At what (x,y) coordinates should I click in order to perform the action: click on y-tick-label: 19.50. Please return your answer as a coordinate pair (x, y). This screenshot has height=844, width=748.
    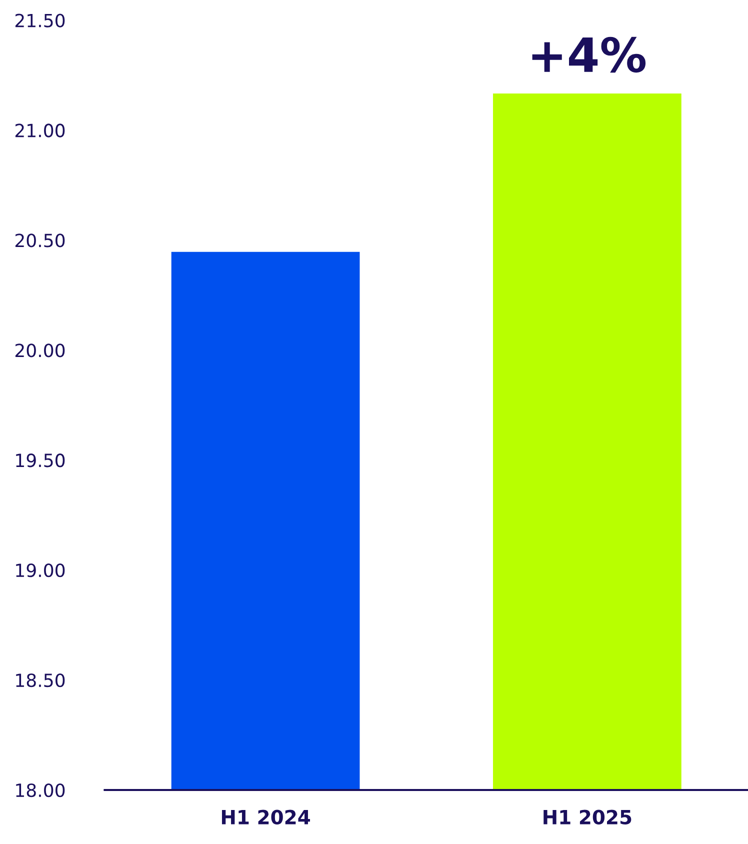
    Looking at the image, I should click on (40, 461).